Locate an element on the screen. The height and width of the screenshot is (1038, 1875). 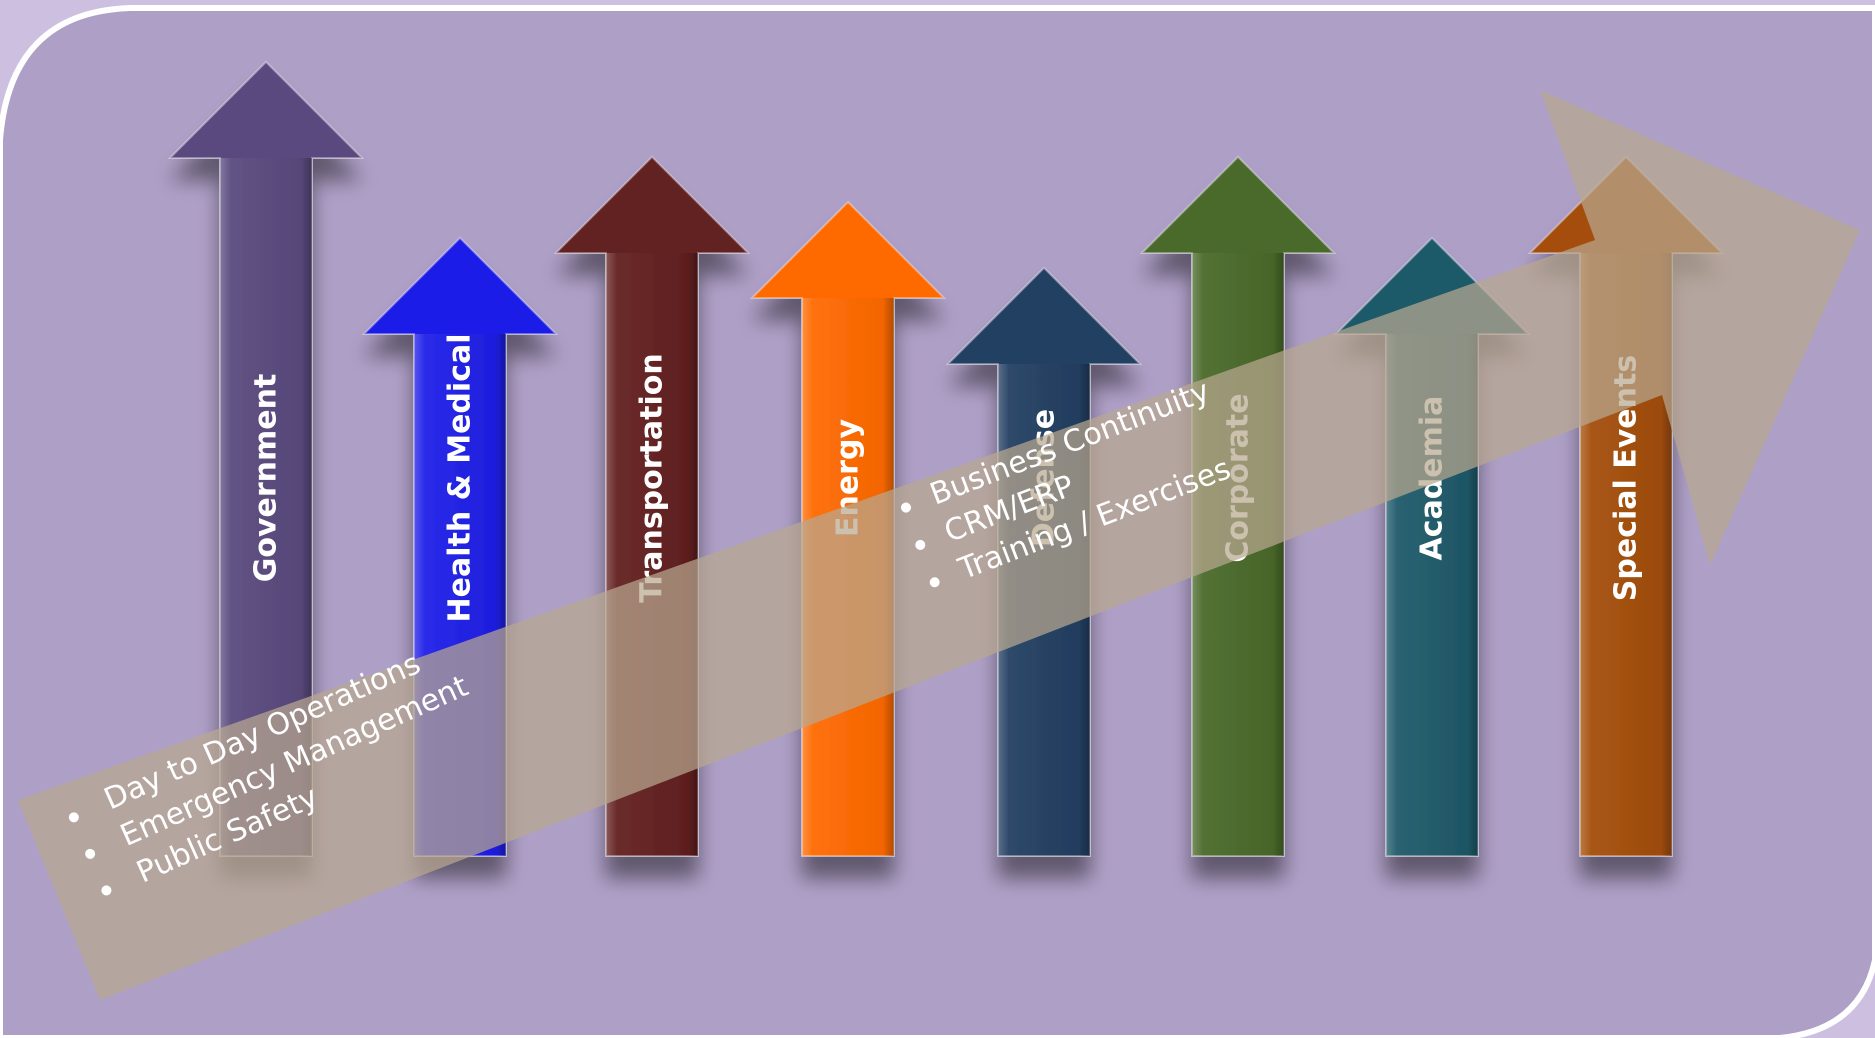
sector-label: Transportation is located at coordinates (652, 477).